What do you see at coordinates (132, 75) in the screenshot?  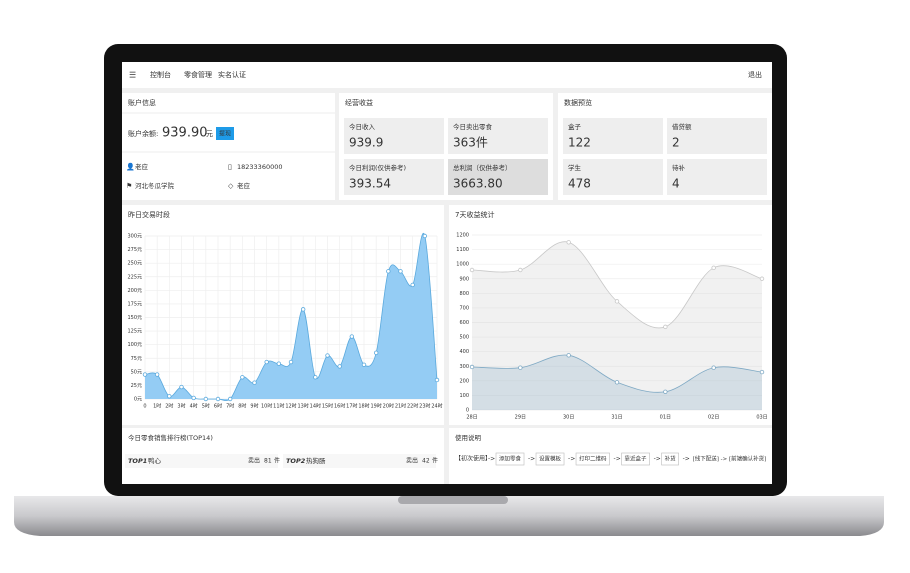 I see `menu-icon: ☰` at bounding box center [132, 75].